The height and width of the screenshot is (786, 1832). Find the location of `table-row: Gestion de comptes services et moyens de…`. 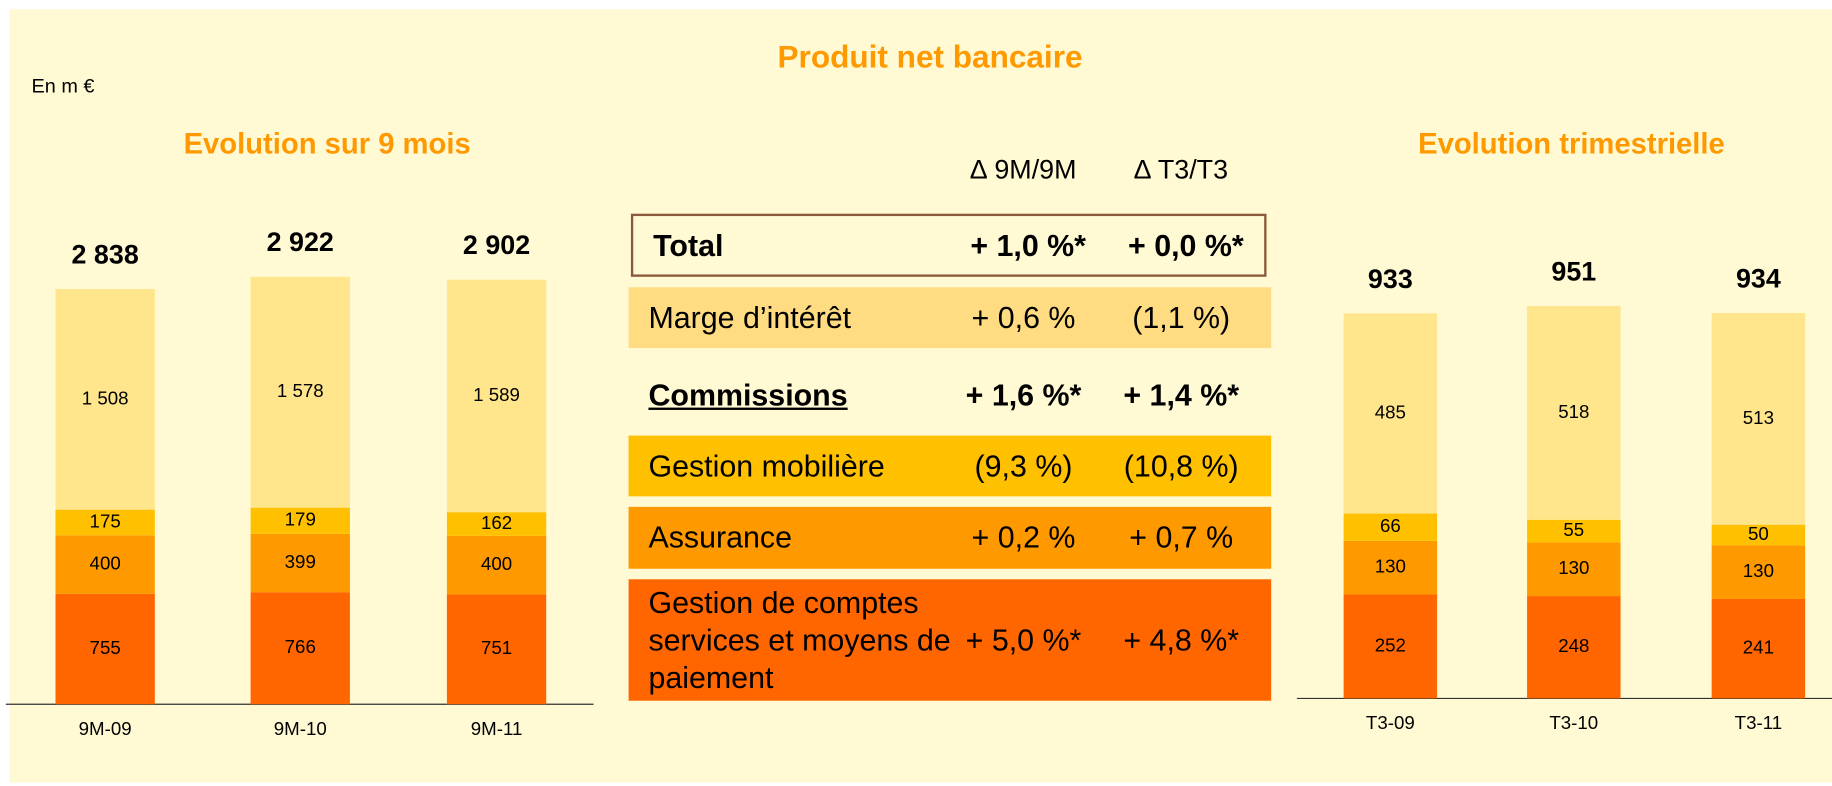

table-row: Gestion de comptes services et moyens de… is located at coordinates (950, 640).